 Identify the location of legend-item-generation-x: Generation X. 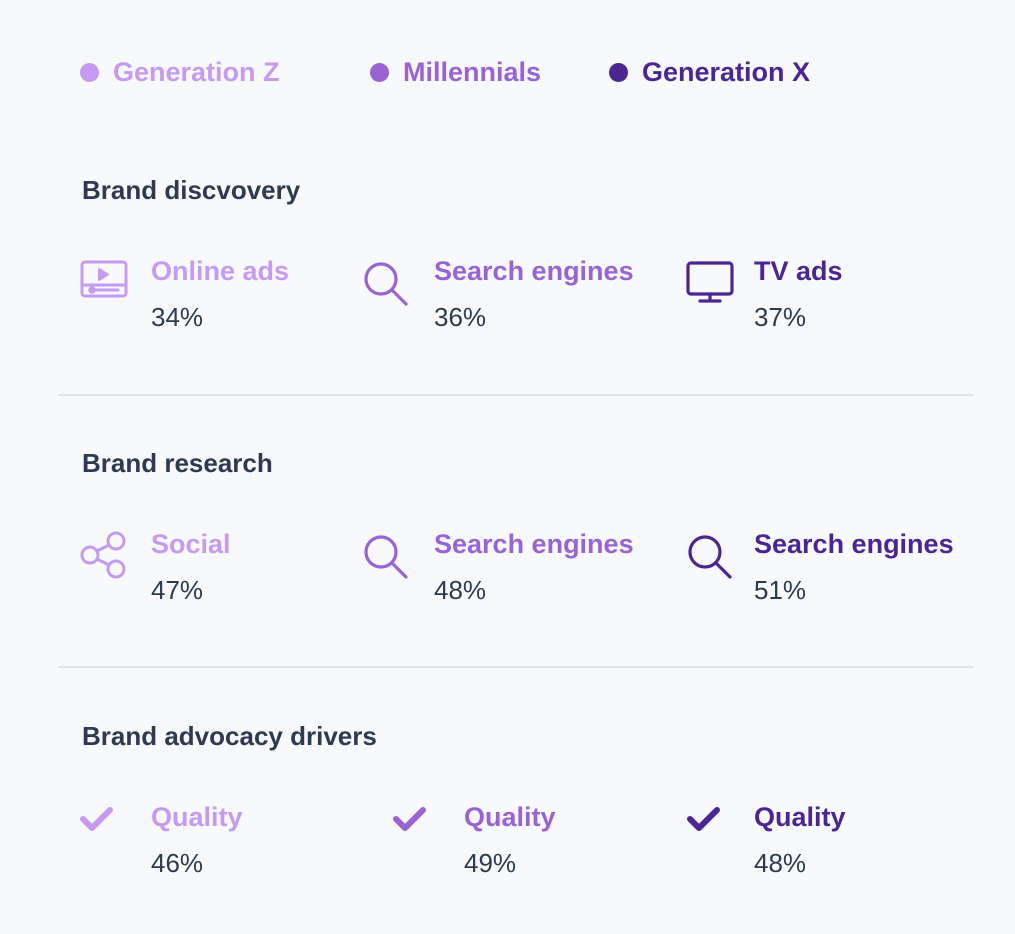
(709, 72).